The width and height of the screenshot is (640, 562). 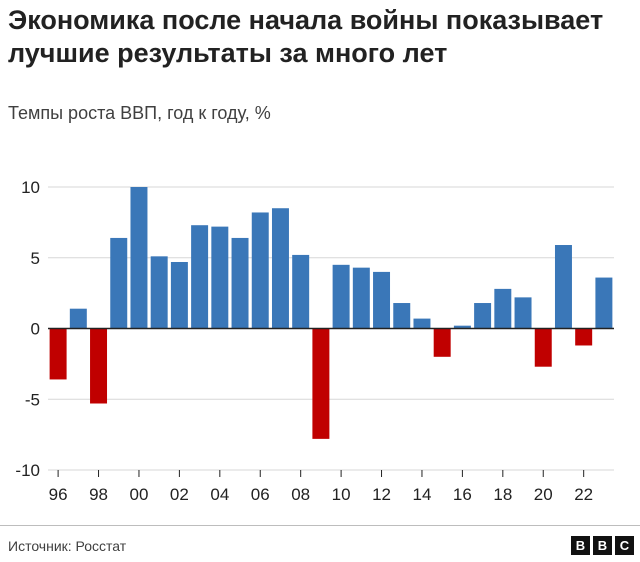 I want to click on bar-2021, so click(x=563, y=287).